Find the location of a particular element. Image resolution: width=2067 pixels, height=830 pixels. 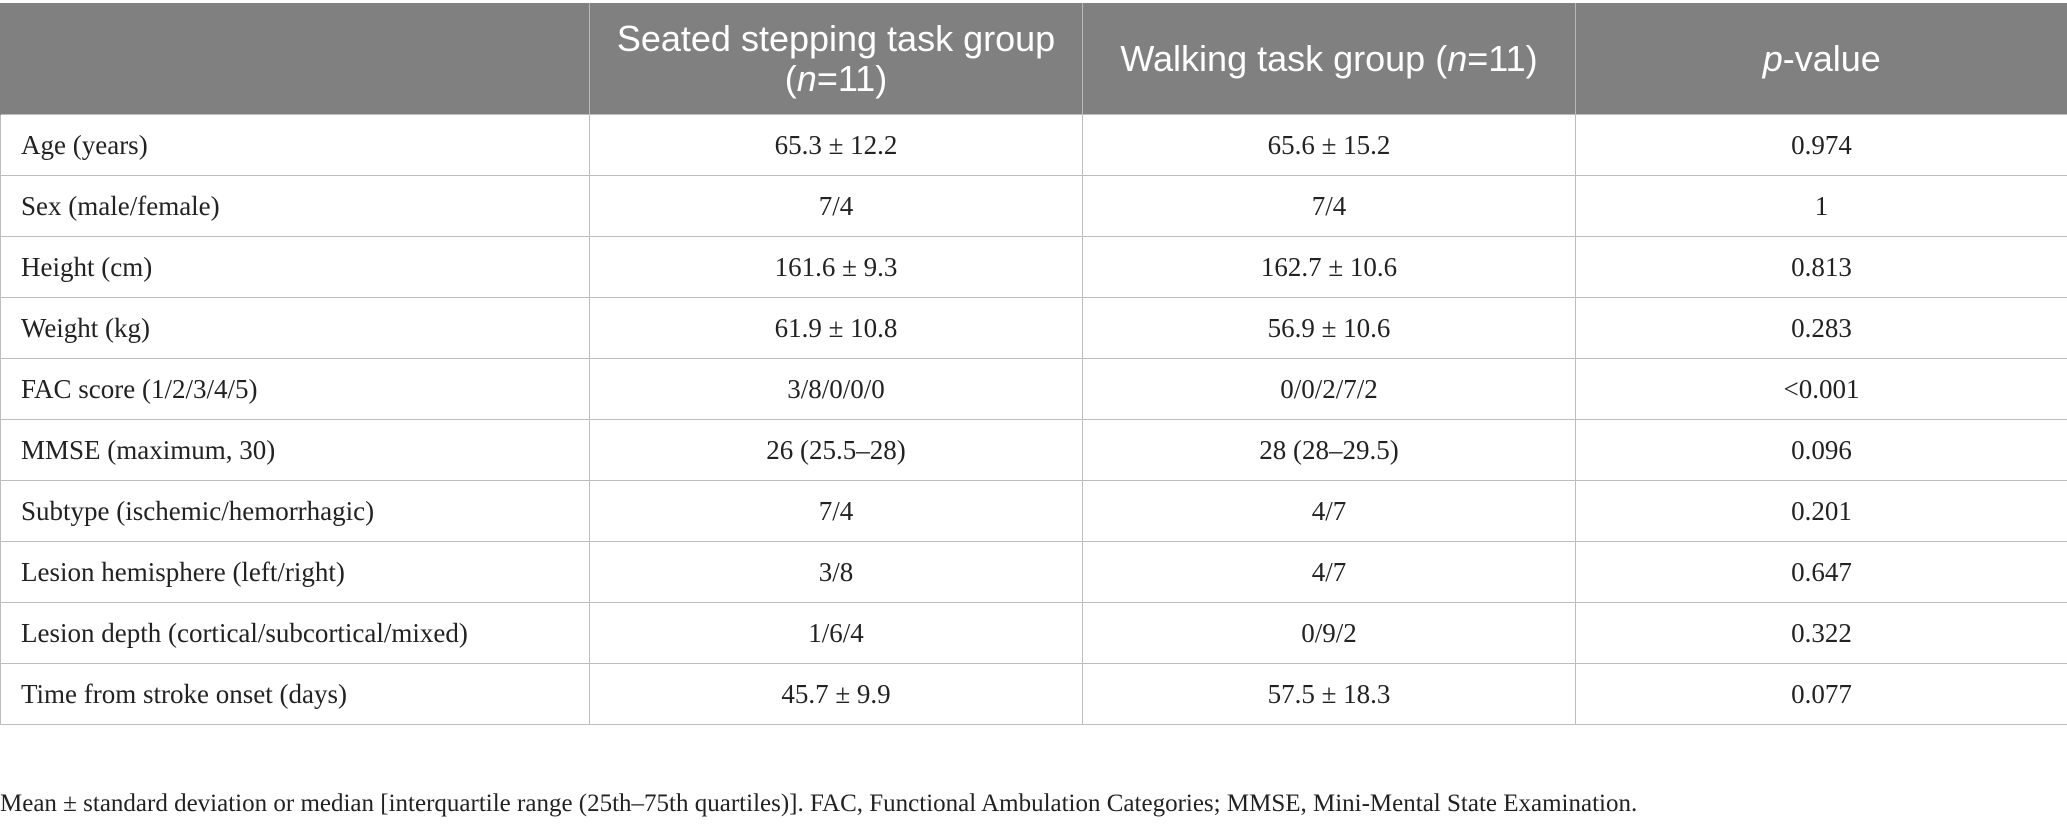

row-label: MMSE (maximum, 30) is located at coordinates (295, 450).